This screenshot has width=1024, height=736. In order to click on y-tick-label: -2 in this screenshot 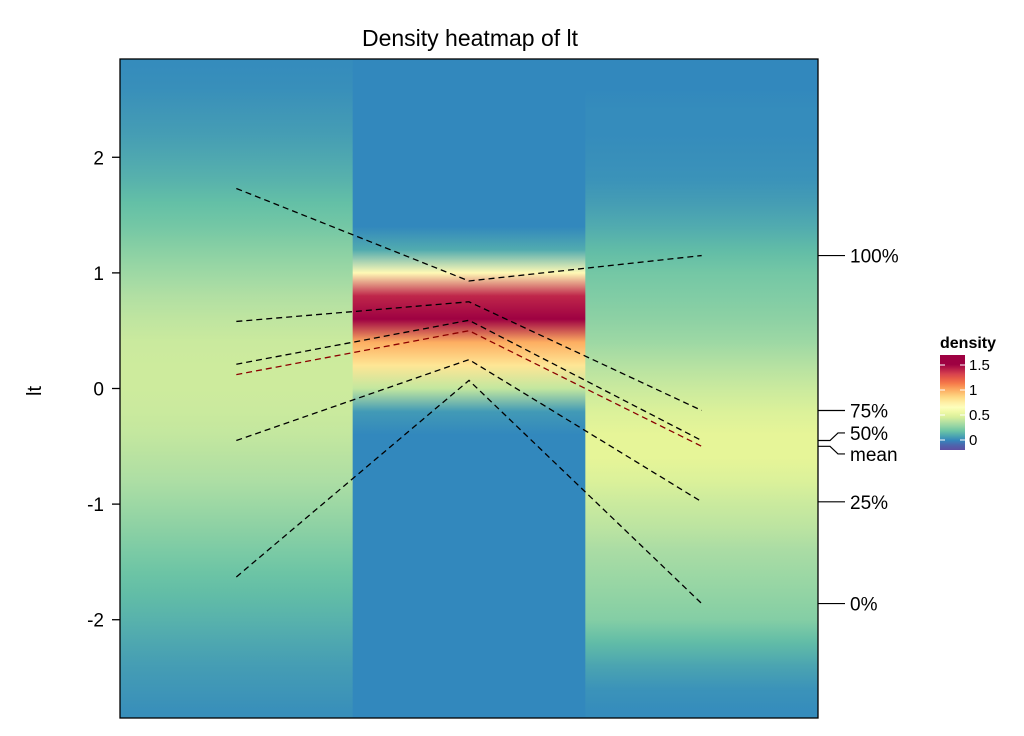, I will do `click(95, 621)`.